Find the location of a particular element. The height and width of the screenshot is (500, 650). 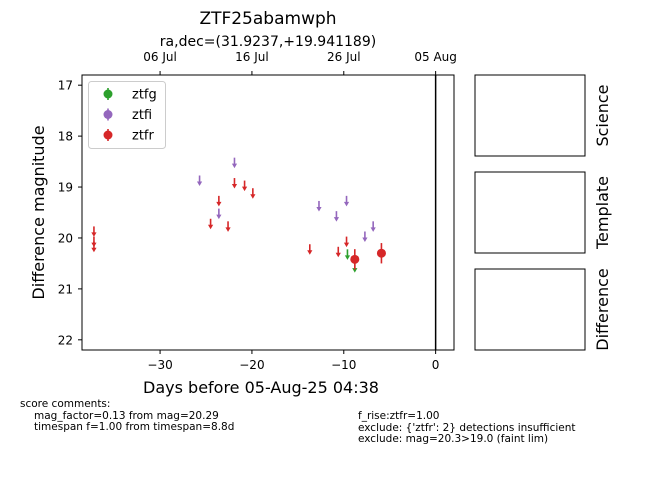

x-tick-label: −20 is located at coordinates (251, 365).